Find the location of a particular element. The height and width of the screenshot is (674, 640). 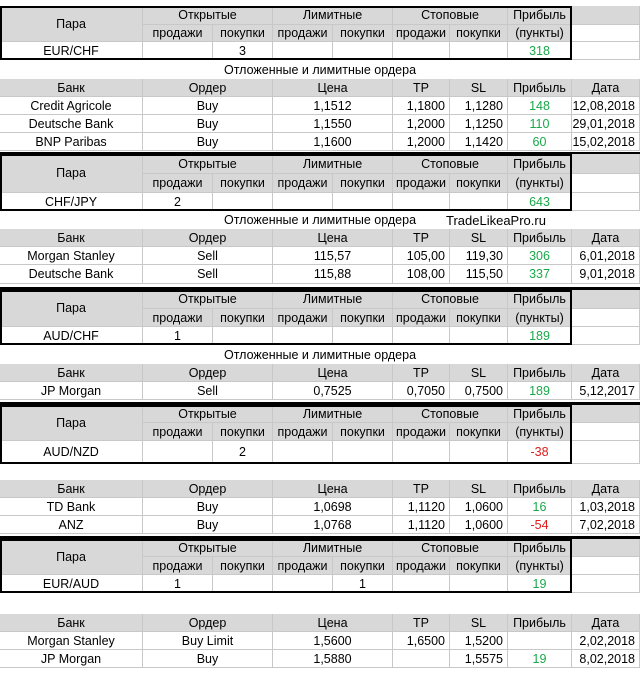

order-date: 6,01,2018 is located at coordinates (606, 256).